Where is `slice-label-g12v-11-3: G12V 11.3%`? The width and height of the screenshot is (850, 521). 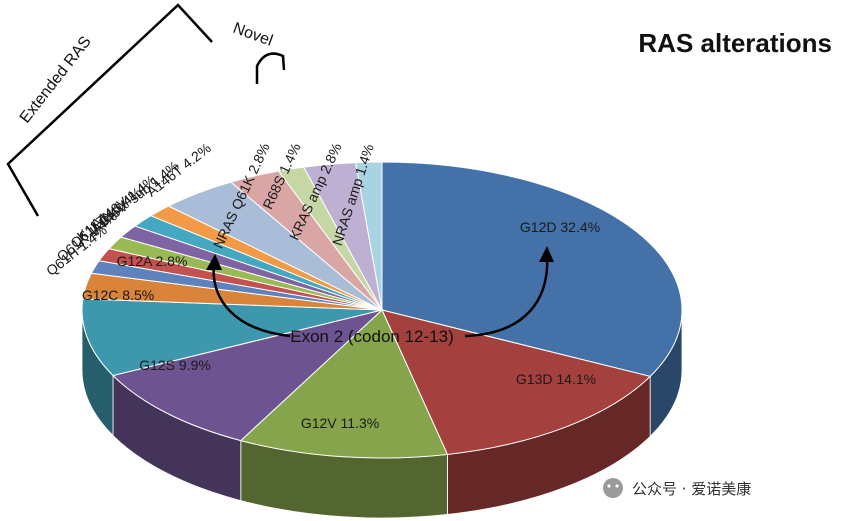 slice-label-g12v-11-3: G12V 11.3% is located at coordinates (340, 423).